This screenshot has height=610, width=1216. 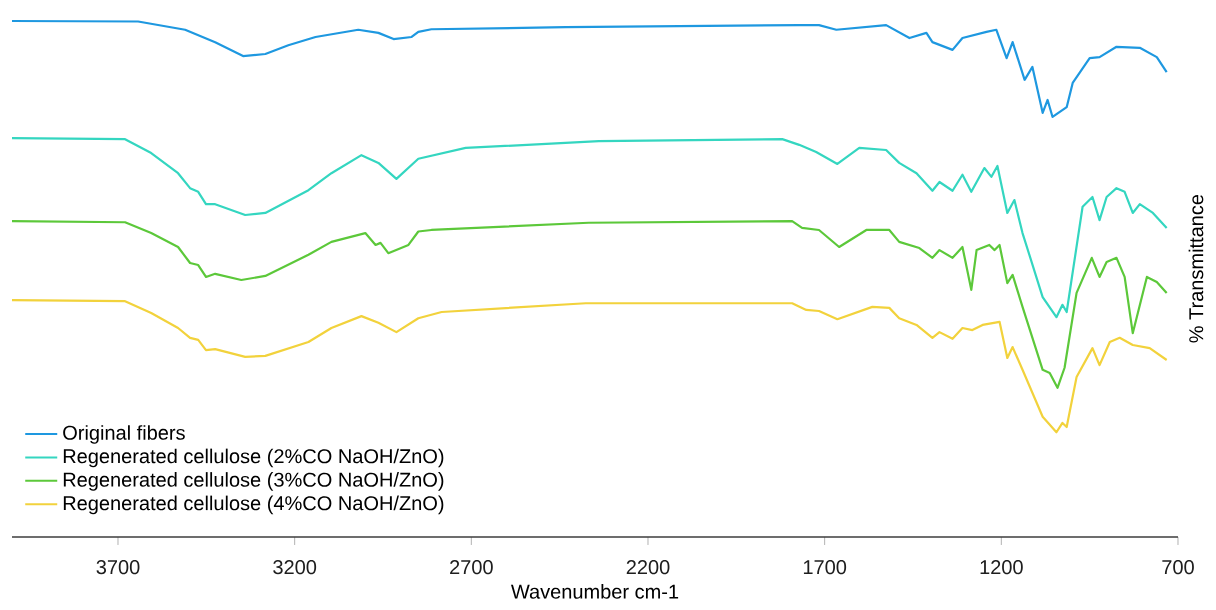 I want to click on x-tick-label: 1200, so click(x=1001, y=567).